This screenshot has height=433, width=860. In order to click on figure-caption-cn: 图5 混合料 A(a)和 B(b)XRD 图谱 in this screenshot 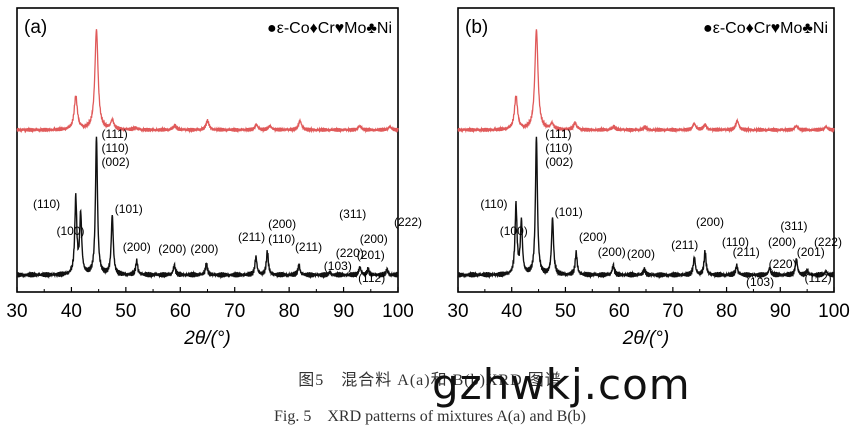, I will do `click(430, 380)`.